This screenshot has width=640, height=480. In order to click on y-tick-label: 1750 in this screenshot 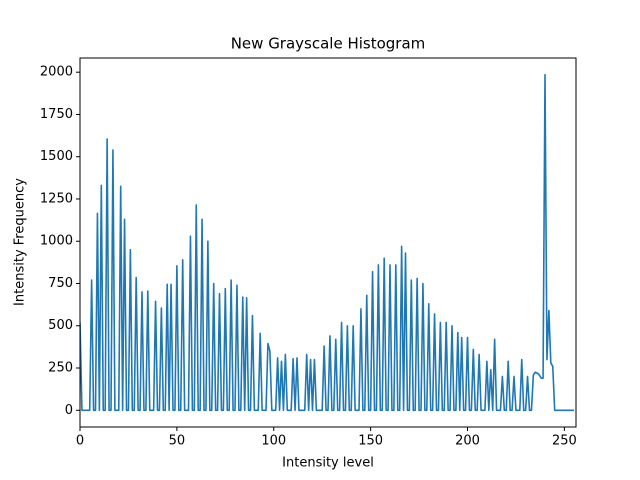, I will do `click(56, 114)`.